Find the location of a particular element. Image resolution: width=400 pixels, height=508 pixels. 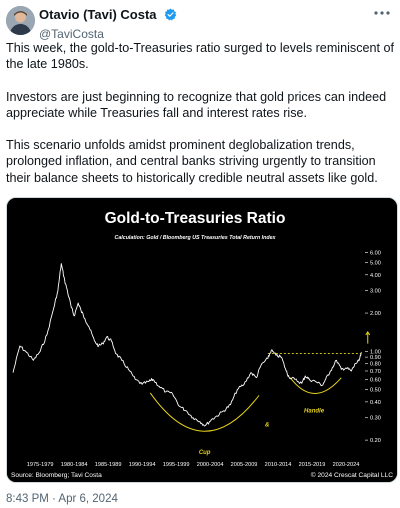

x-tick-label: 1995-1999 is located at coordinates (176, 465).